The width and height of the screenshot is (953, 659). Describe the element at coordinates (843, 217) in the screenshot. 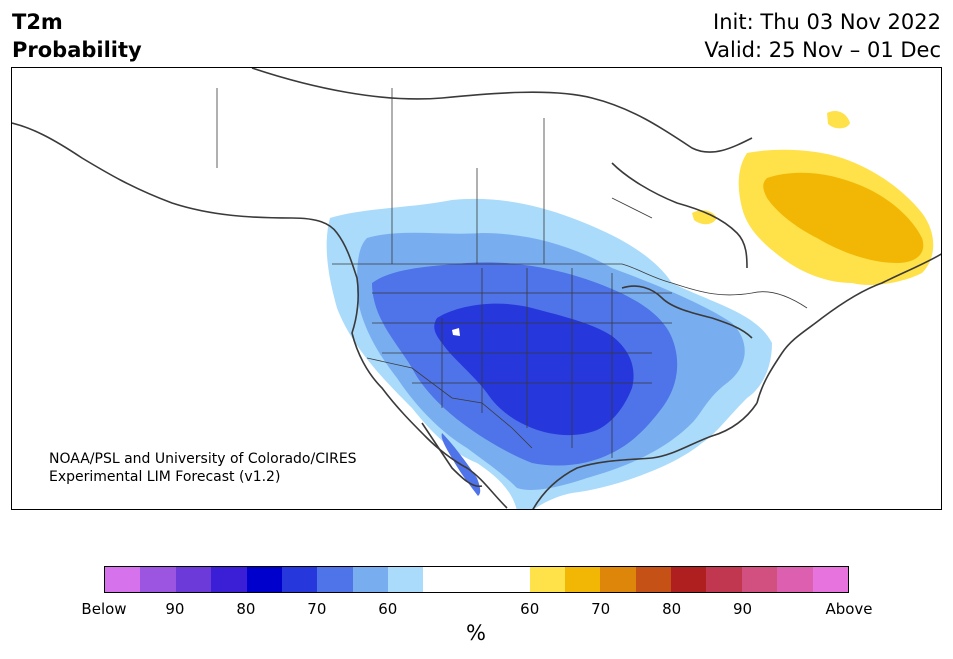

I see `prob-contour-70-above` at that location.